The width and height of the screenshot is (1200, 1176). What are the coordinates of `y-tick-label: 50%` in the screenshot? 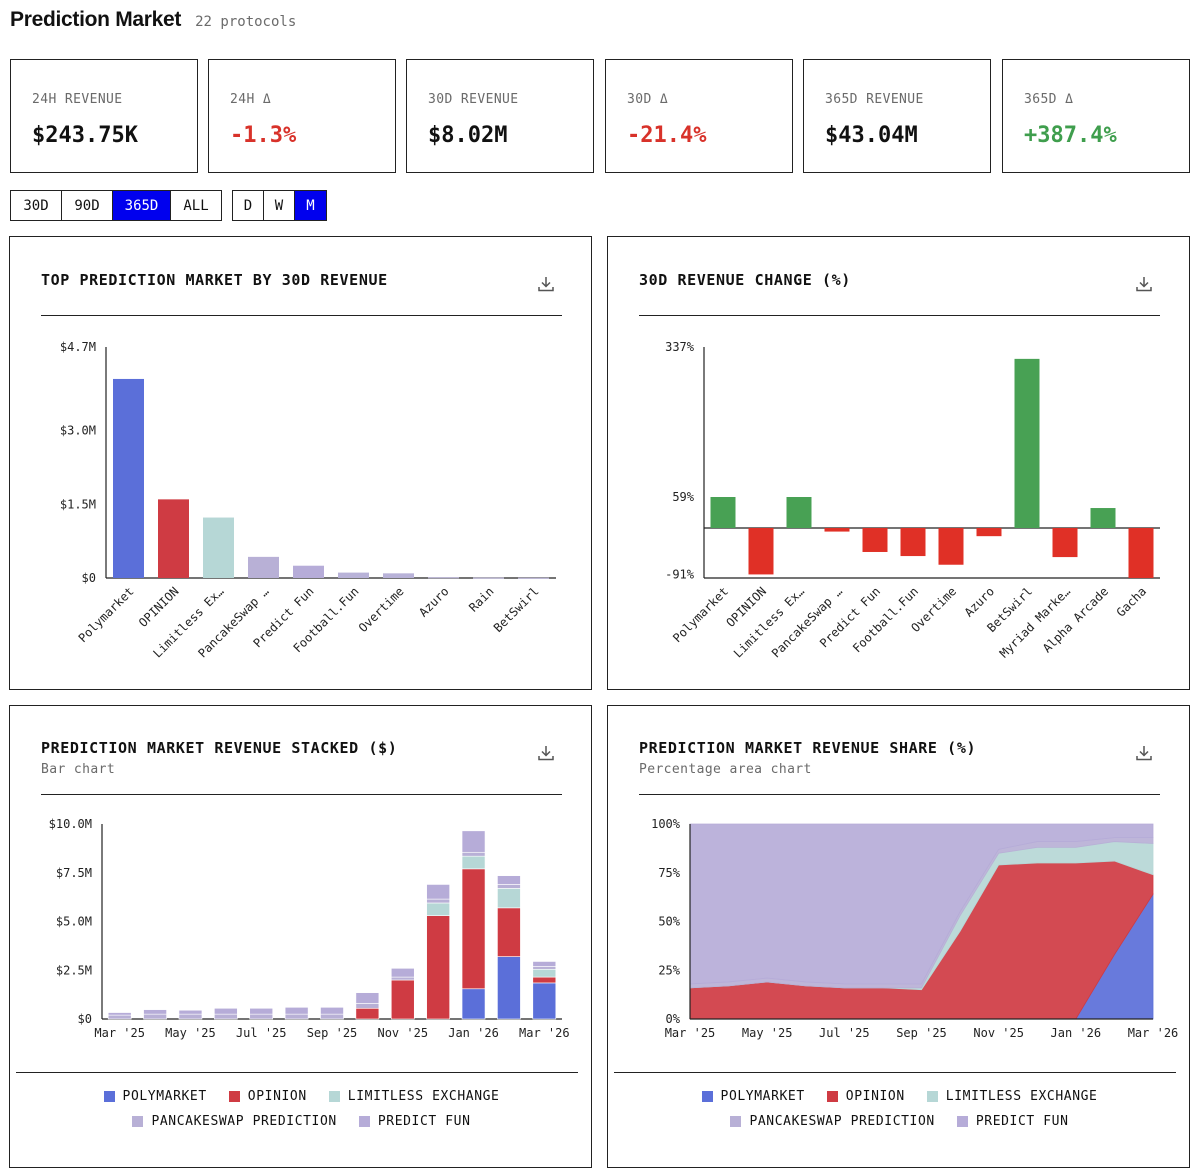 It's located at (669, 922).